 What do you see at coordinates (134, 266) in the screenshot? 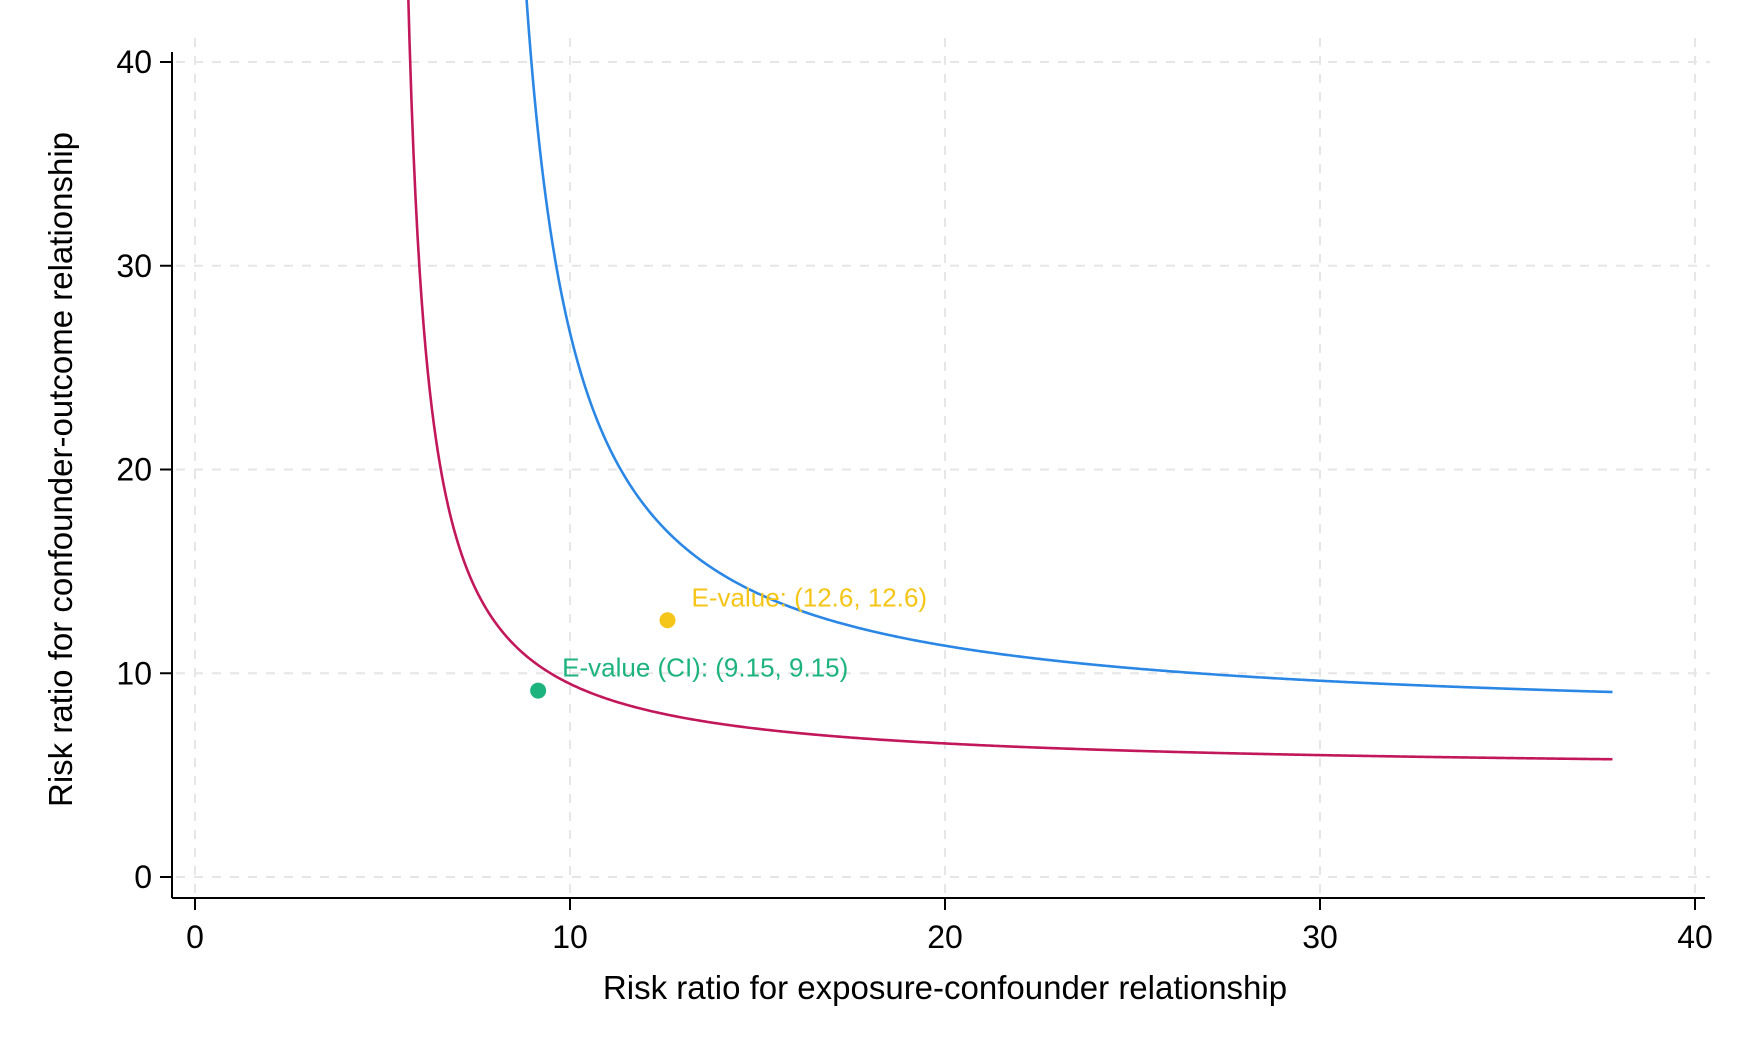
I see `y-tick-label: 30` at bounding box center [134, 266].